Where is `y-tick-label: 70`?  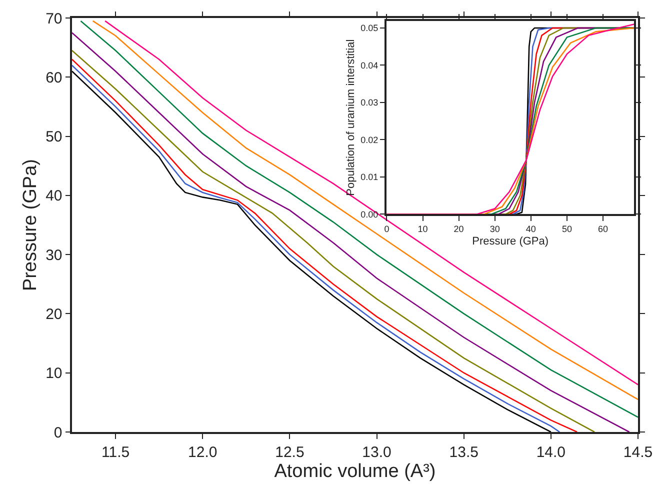
y-tick-label: 70 is located at coordinates (54, 19).